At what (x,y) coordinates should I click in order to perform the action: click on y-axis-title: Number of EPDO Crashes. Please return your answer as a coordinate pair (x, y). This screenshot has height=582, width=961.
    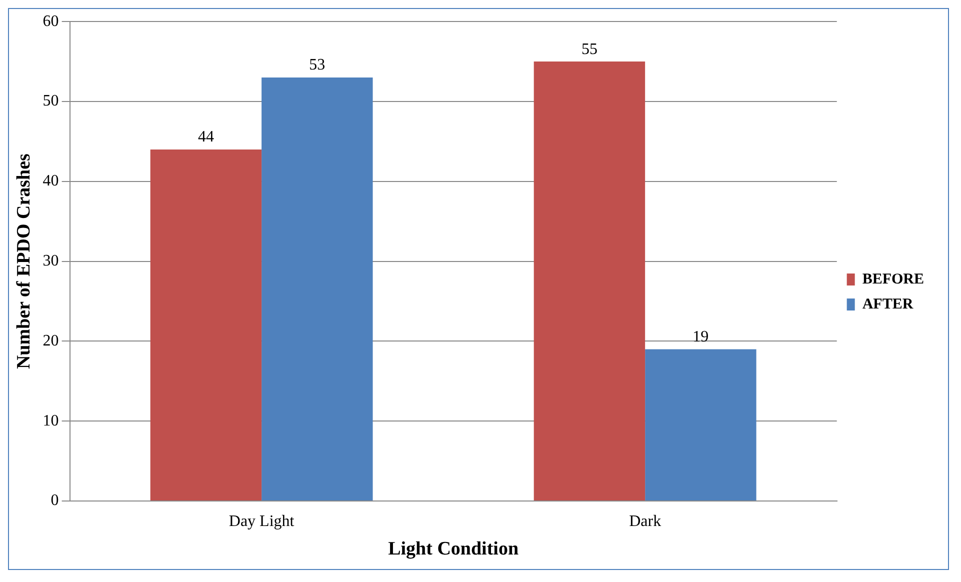
    Looking at the image, I should click on (23, 262).